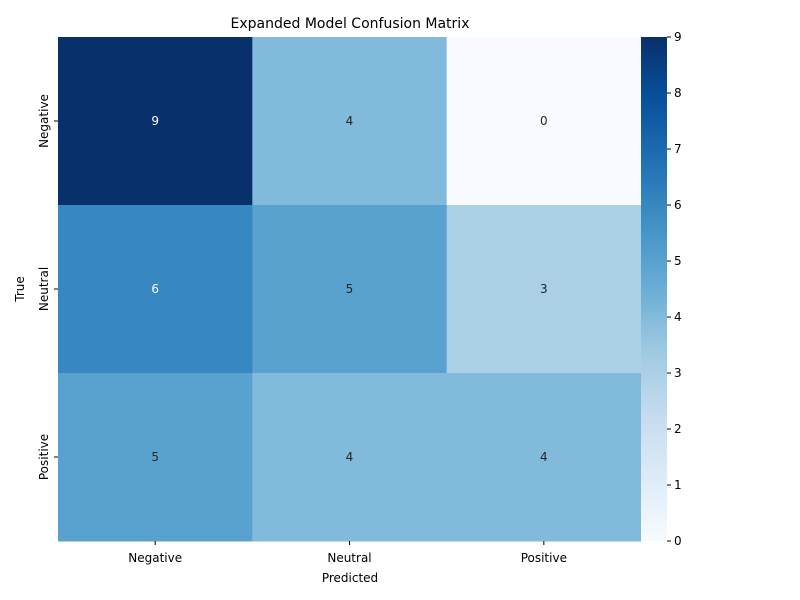 This screenshot has width=800, height=600. I want to click on y-axis: Negative Neutral Positive, so click(47, 287).